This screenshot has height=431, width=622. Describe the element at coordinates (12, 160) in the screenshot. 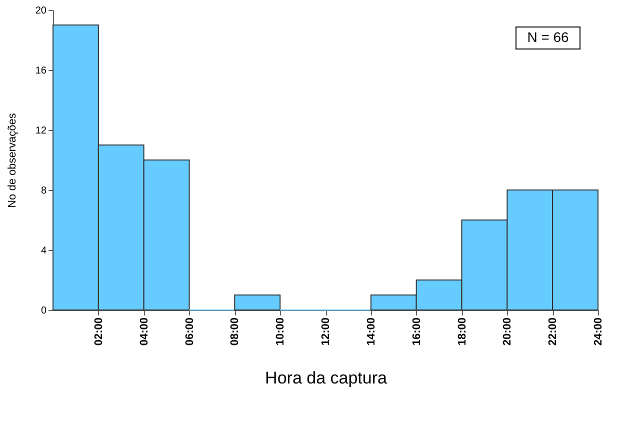

I see `y-axis-title: No de observações` at that location.